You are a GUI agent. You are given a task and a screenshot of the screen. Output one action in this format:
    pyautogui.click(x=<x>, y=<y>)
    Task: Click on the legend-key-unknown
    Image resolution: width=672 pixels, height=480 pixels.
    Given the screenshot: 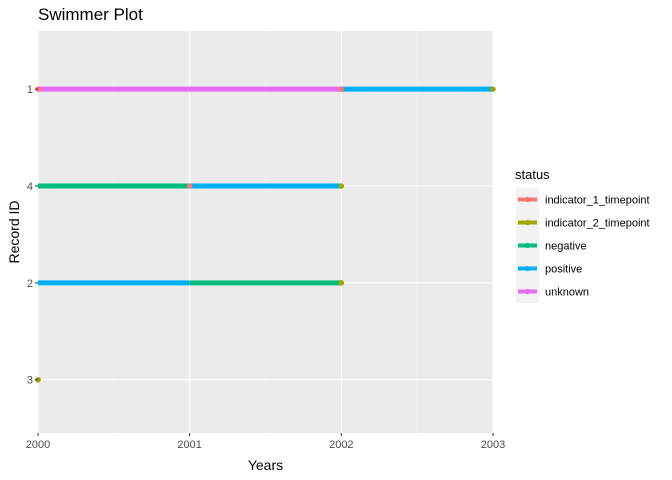 What is the action you would take?
    pyautogui.click(x=527, y=291)
    